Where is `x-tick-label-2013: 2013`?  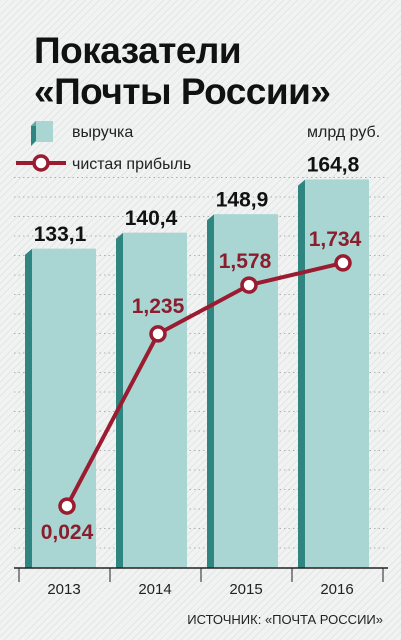 x-tick-label-2013: 2013 is located at coordinates (63, 589).